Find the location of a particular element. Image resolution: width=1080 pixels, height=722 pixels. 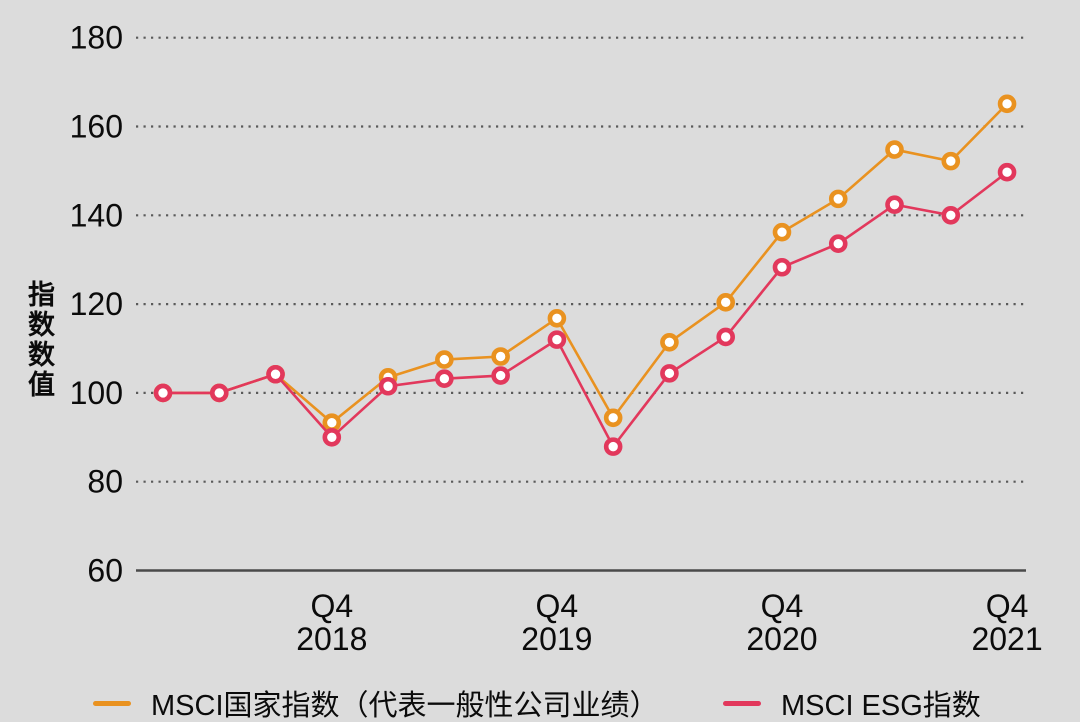

y-axis-title: 指数数值 is located at coordinates (39, 340).